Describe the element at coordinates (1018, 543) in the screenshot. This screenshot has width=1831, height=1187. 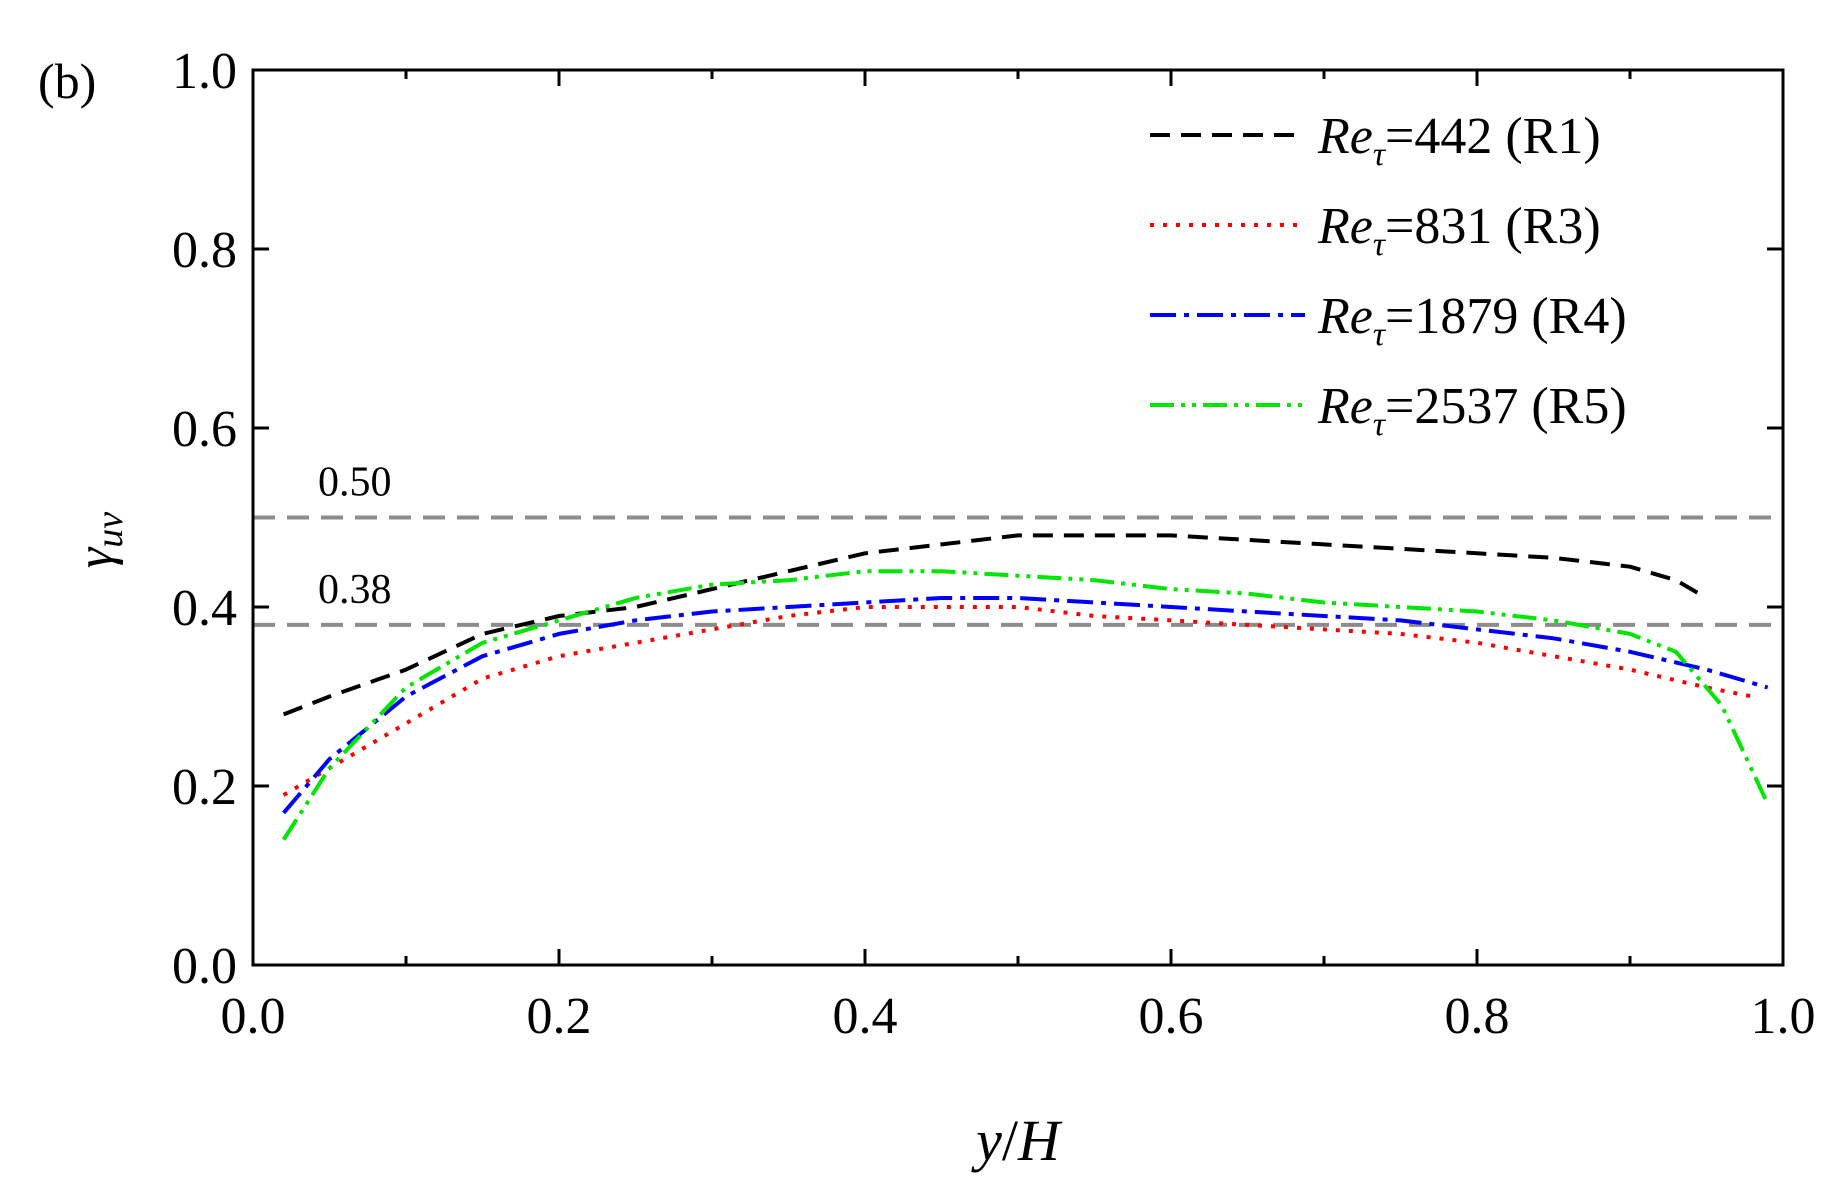
I see `reference-lines: 0.50 0.38` at that location.